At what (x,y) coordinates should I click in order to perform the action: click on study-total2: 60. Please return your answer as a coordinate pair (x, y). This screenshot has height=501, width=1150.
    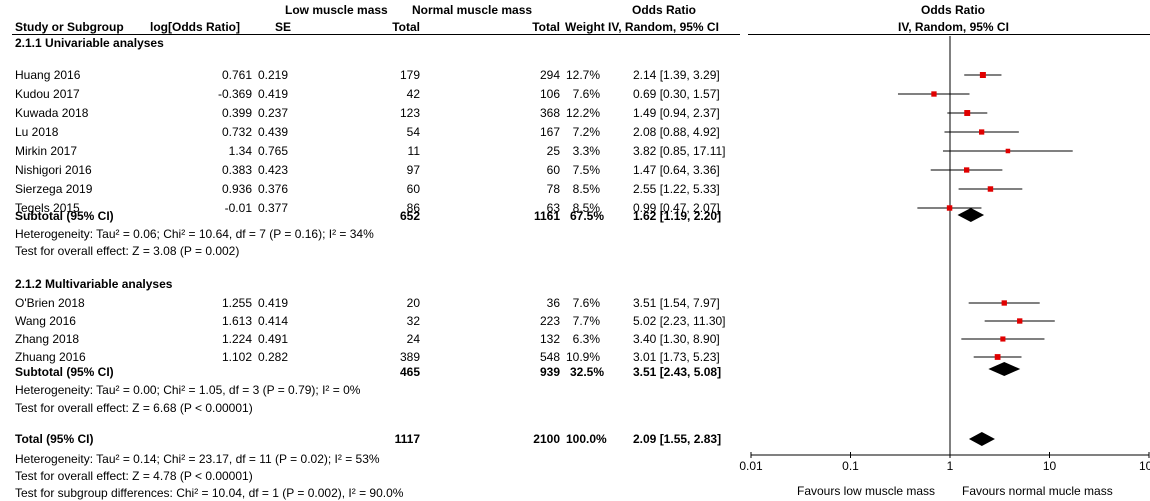
    Looking at the image, I should click on (553, 170).